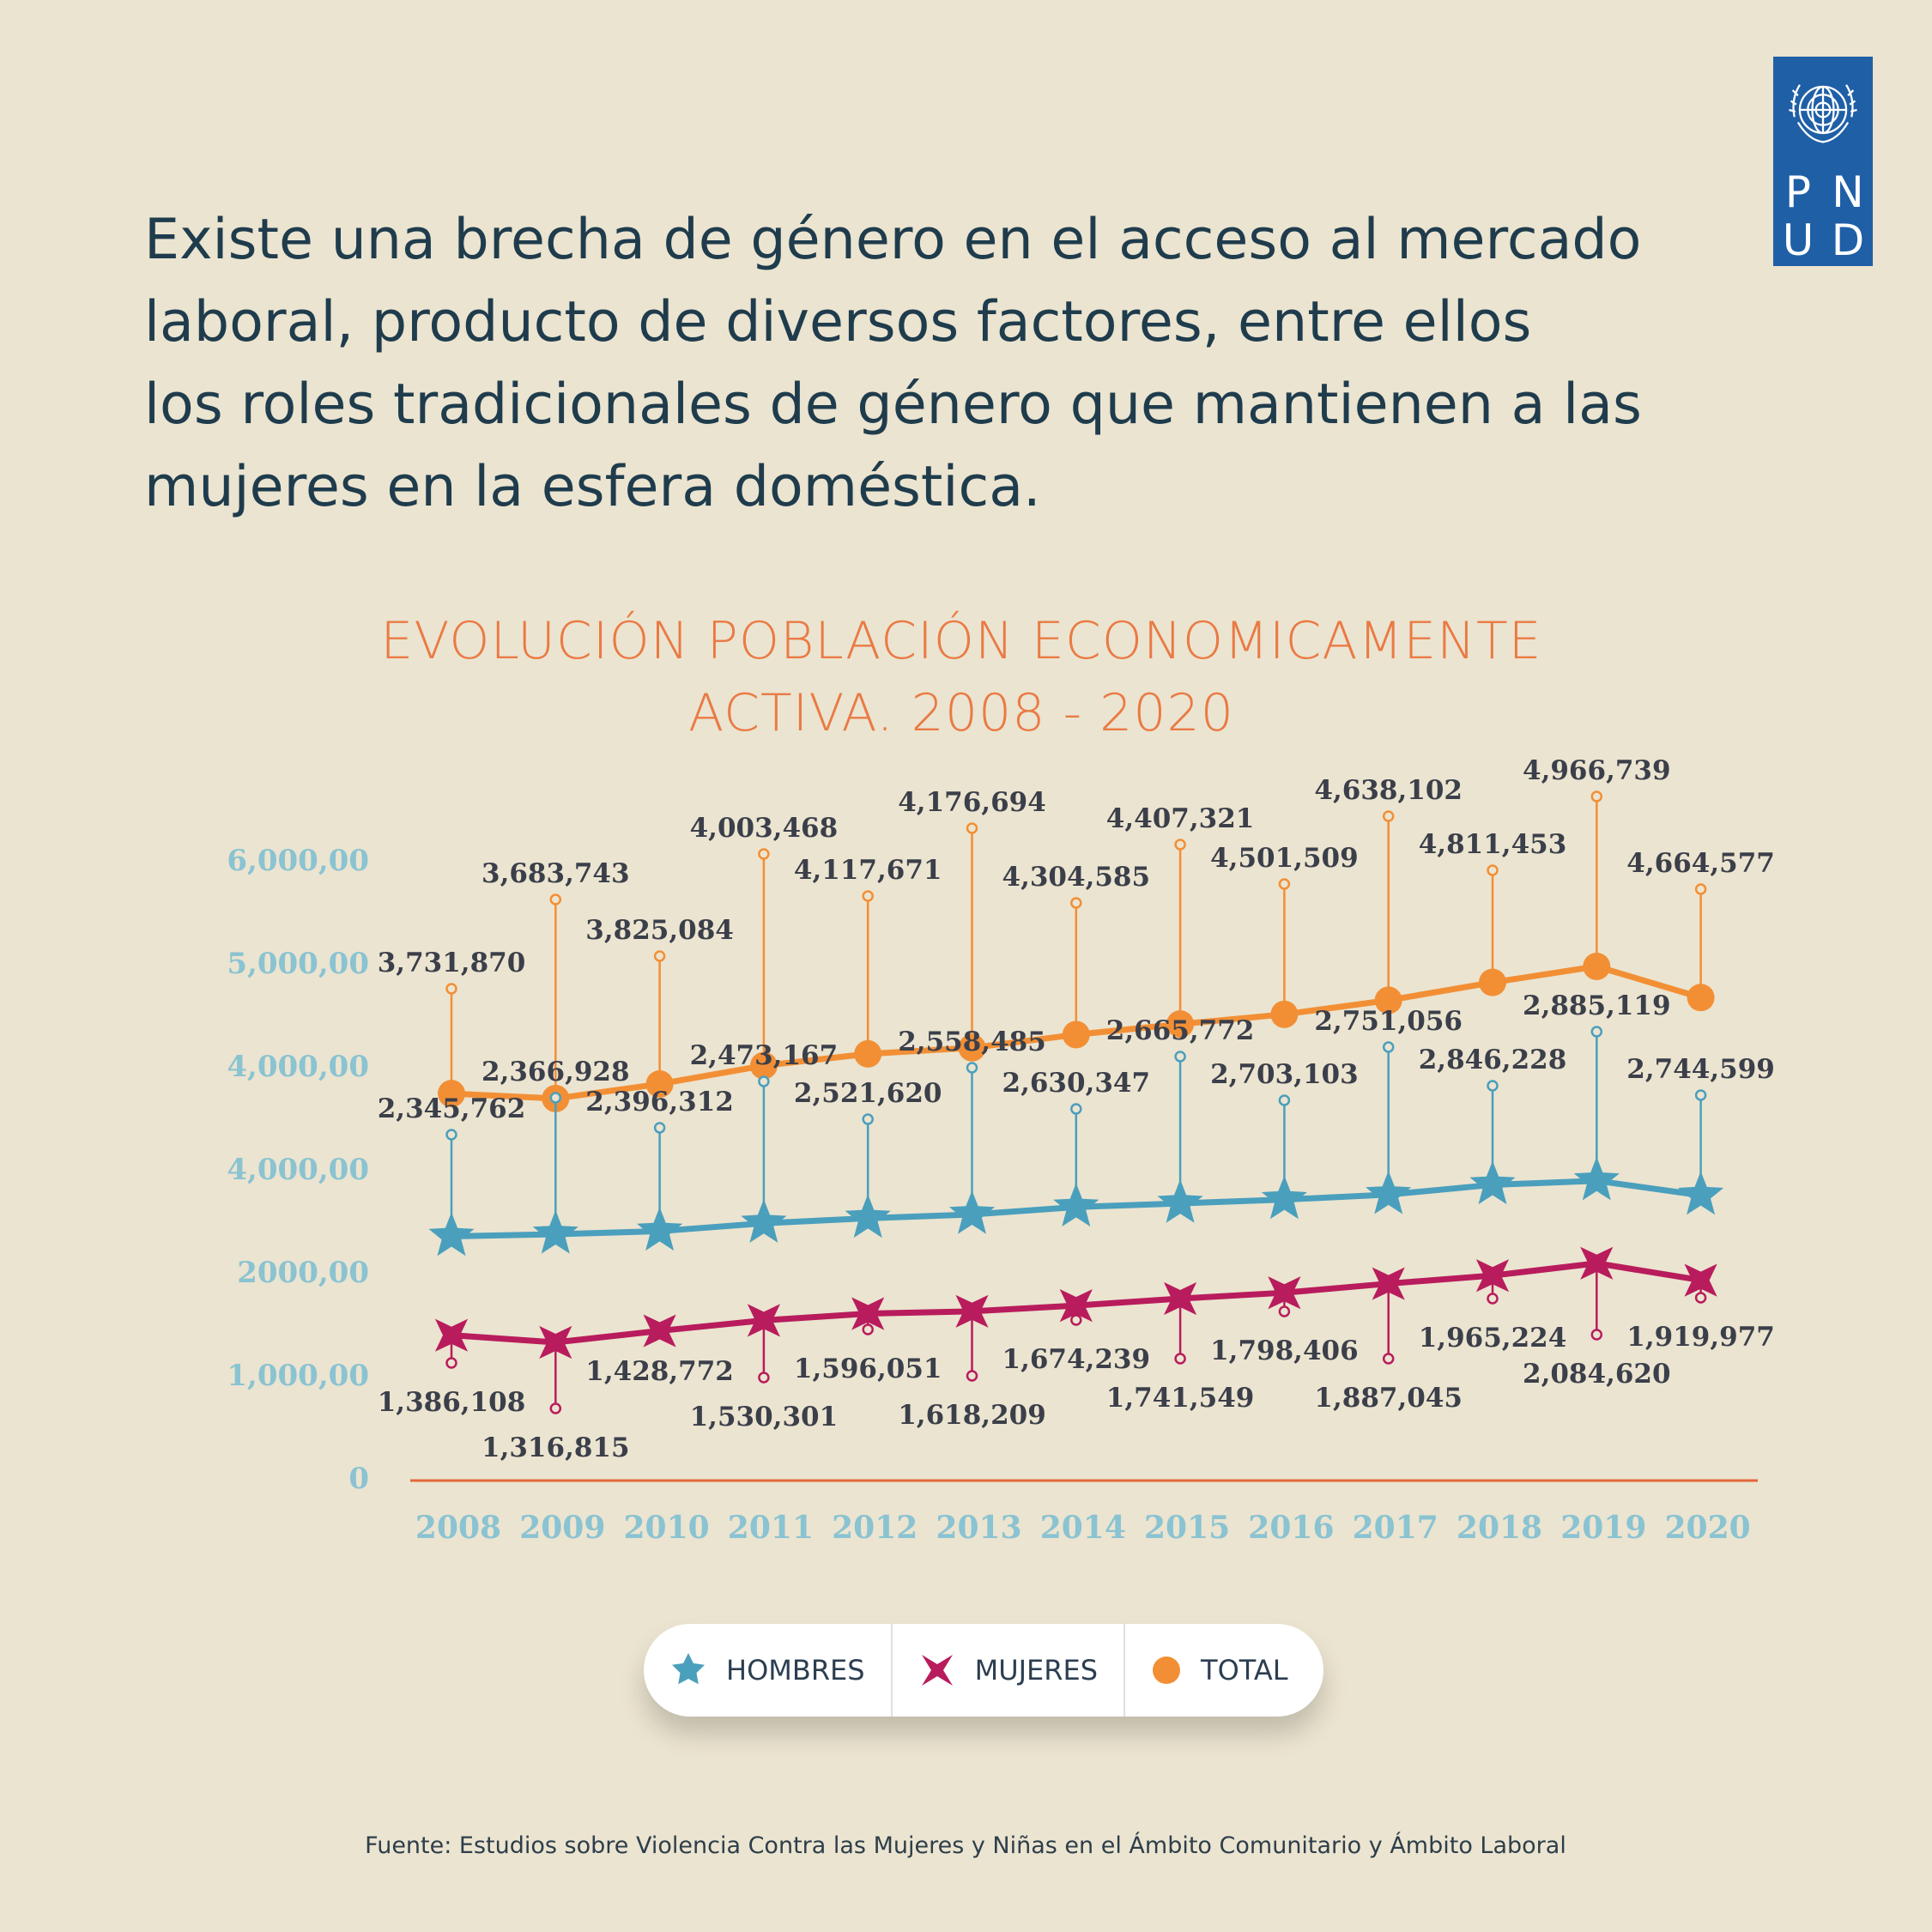 The height and width of the screenshot is (1932, 1932). What do you see at coordinates (795, 1670) in the screenshot?
I see `legend-label: HOMBRES` at bounding box center [795, 1670].